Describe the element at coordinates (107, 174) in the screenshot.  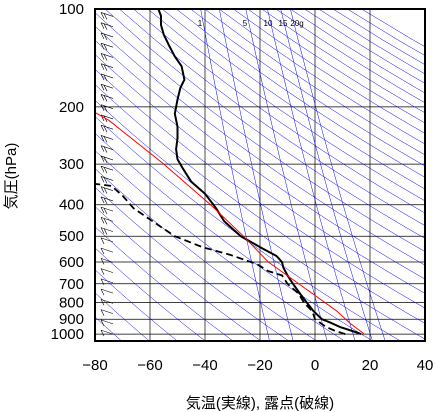
I see `wind-barbs-layer` at that location.